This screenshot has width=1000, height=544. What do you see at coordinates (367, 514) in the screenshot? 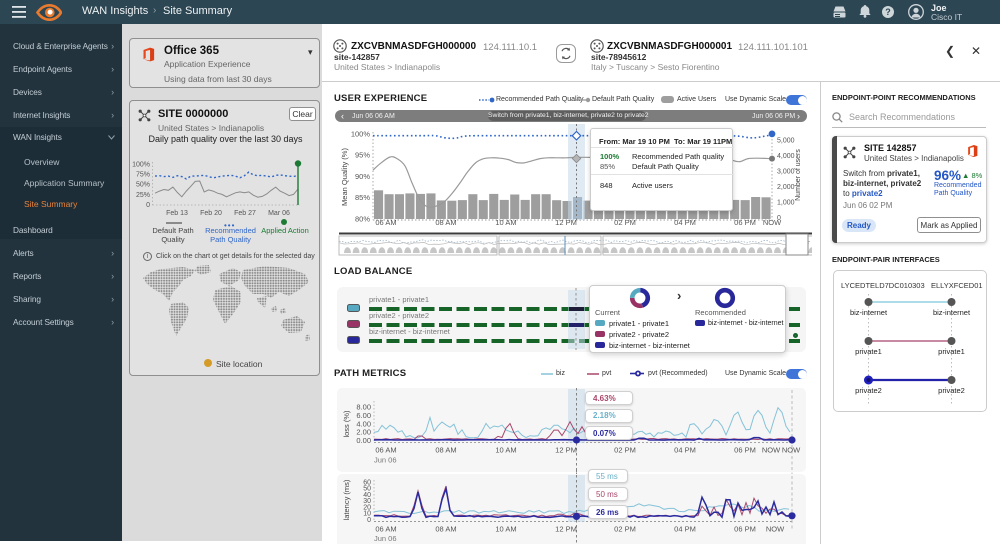
I see `svg-text: 10` at bounding box center [367, 514].